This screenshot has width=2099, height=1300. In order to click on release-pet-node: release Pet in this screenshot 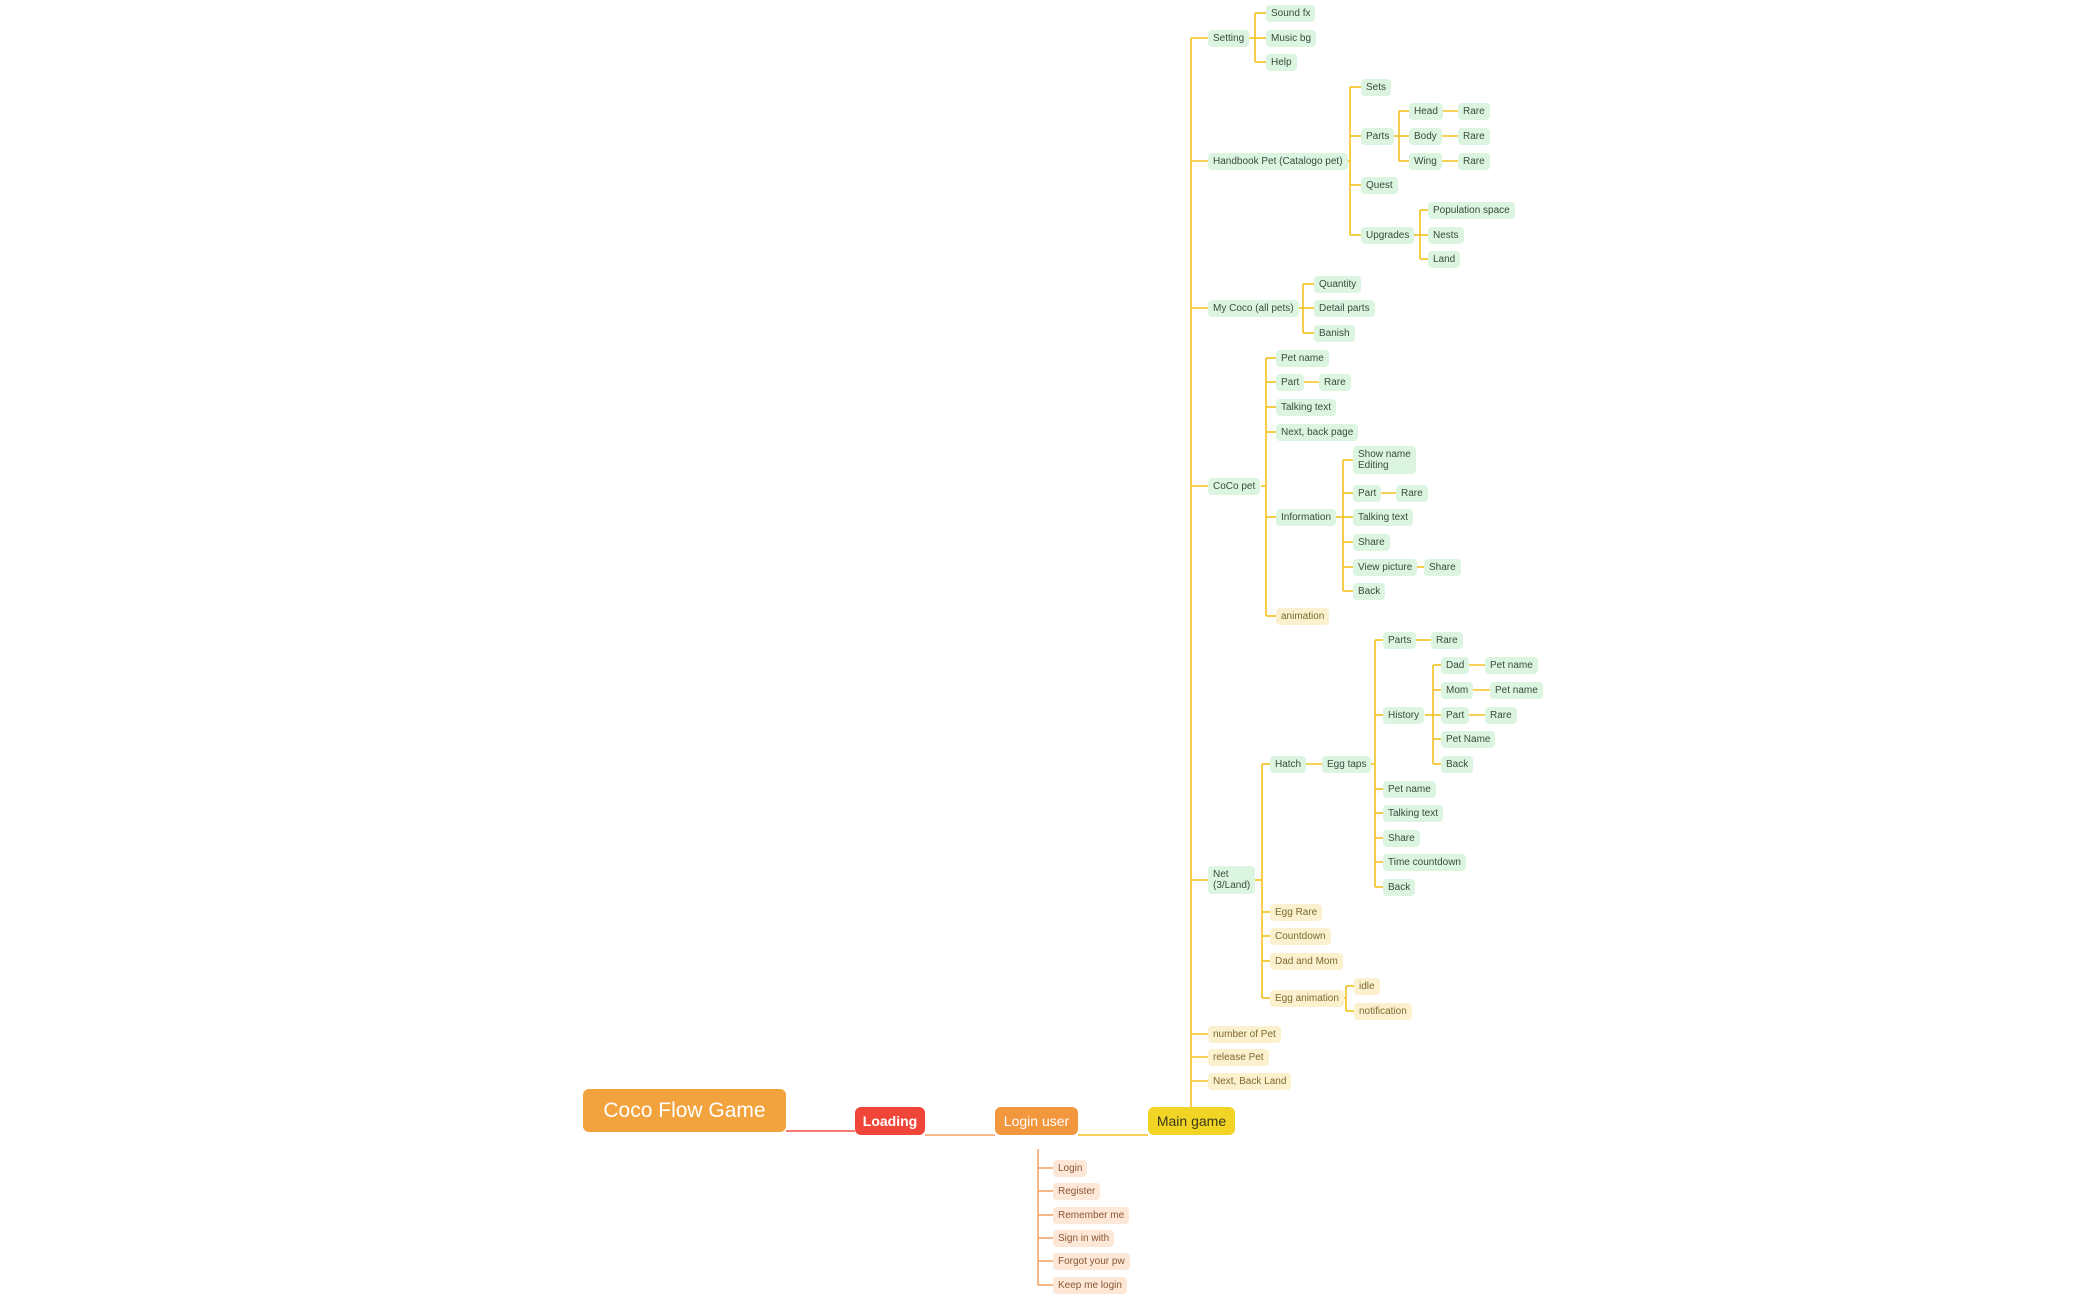, I will do `click(1238, 1057)`.